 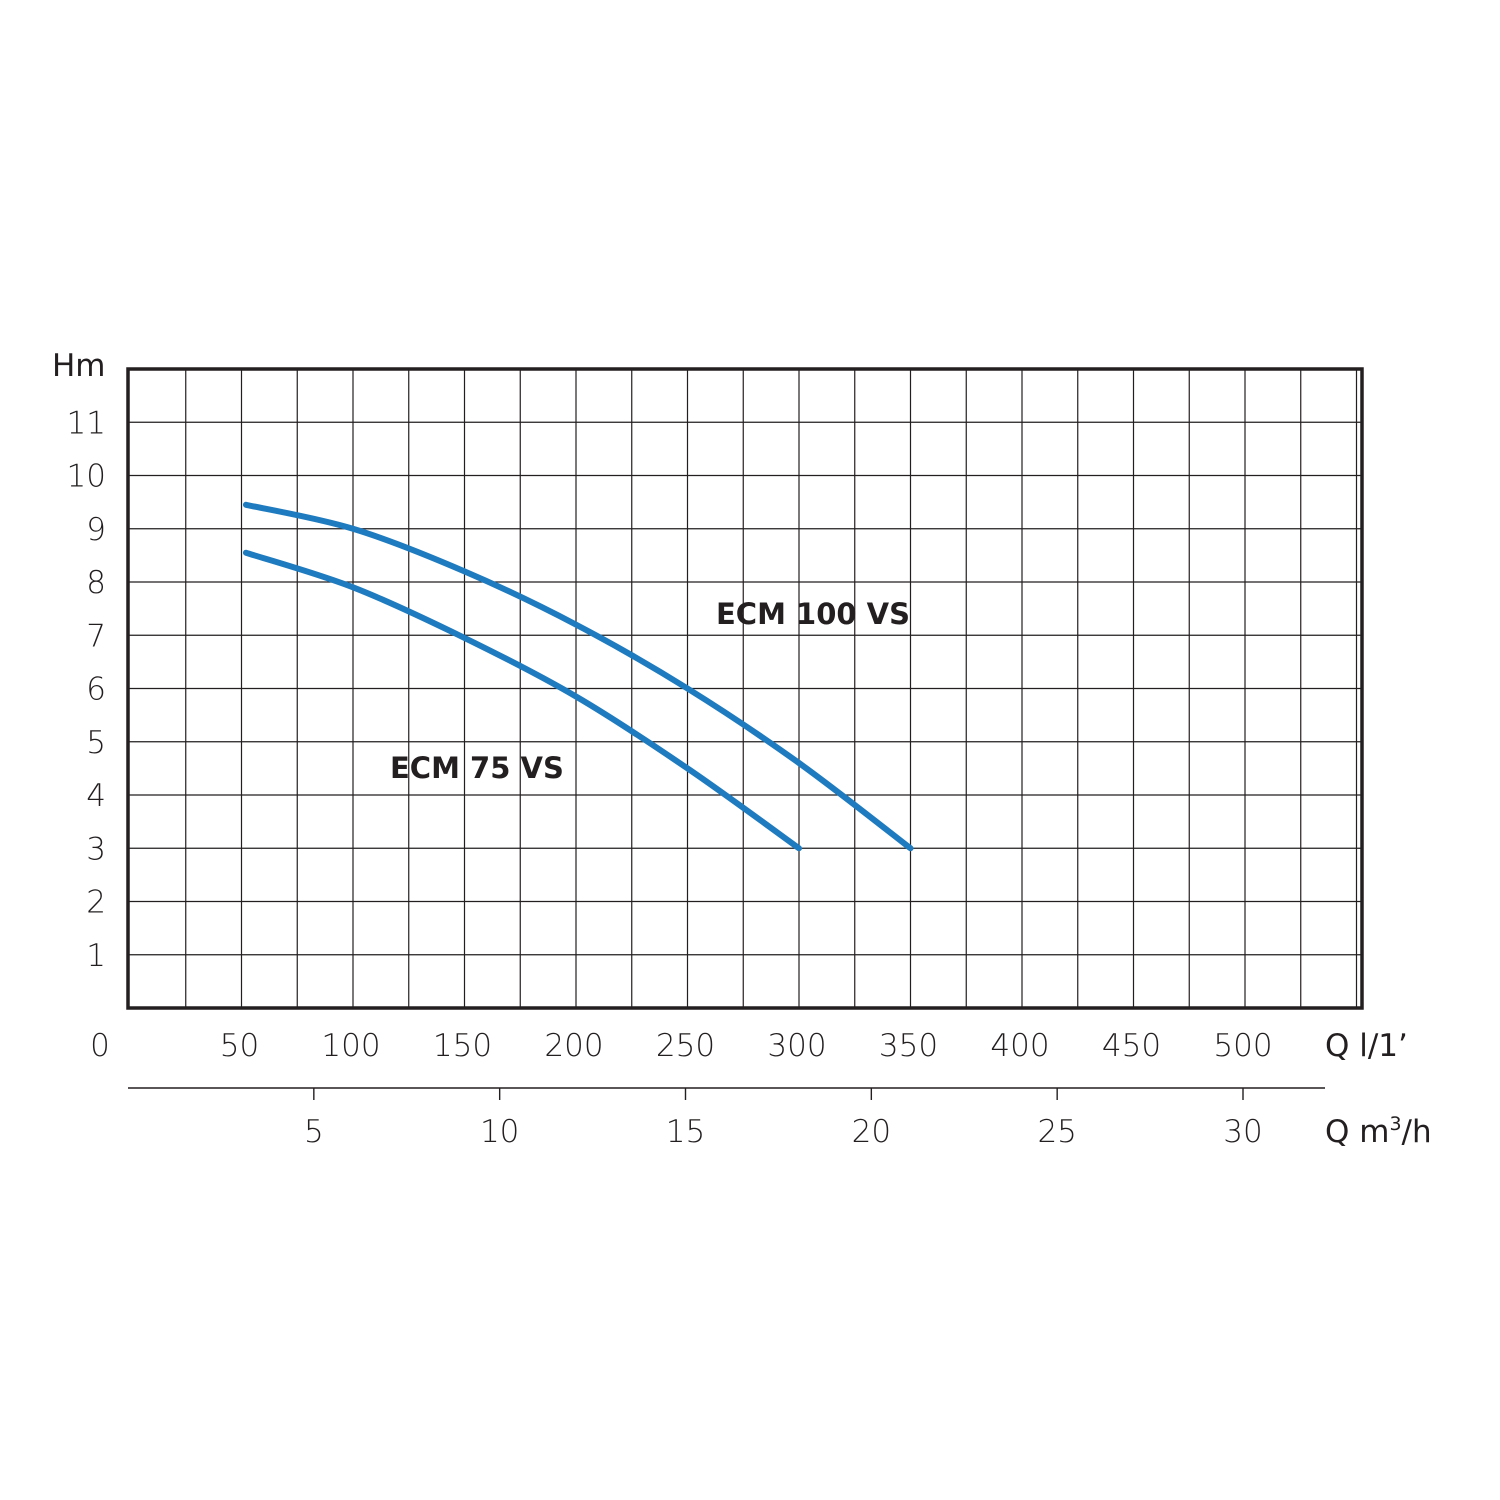 What do you see at coordinates (522, 700) in the screenshot?
I see `series-line-ecm-75-vs` at bounding box center [522, 700].